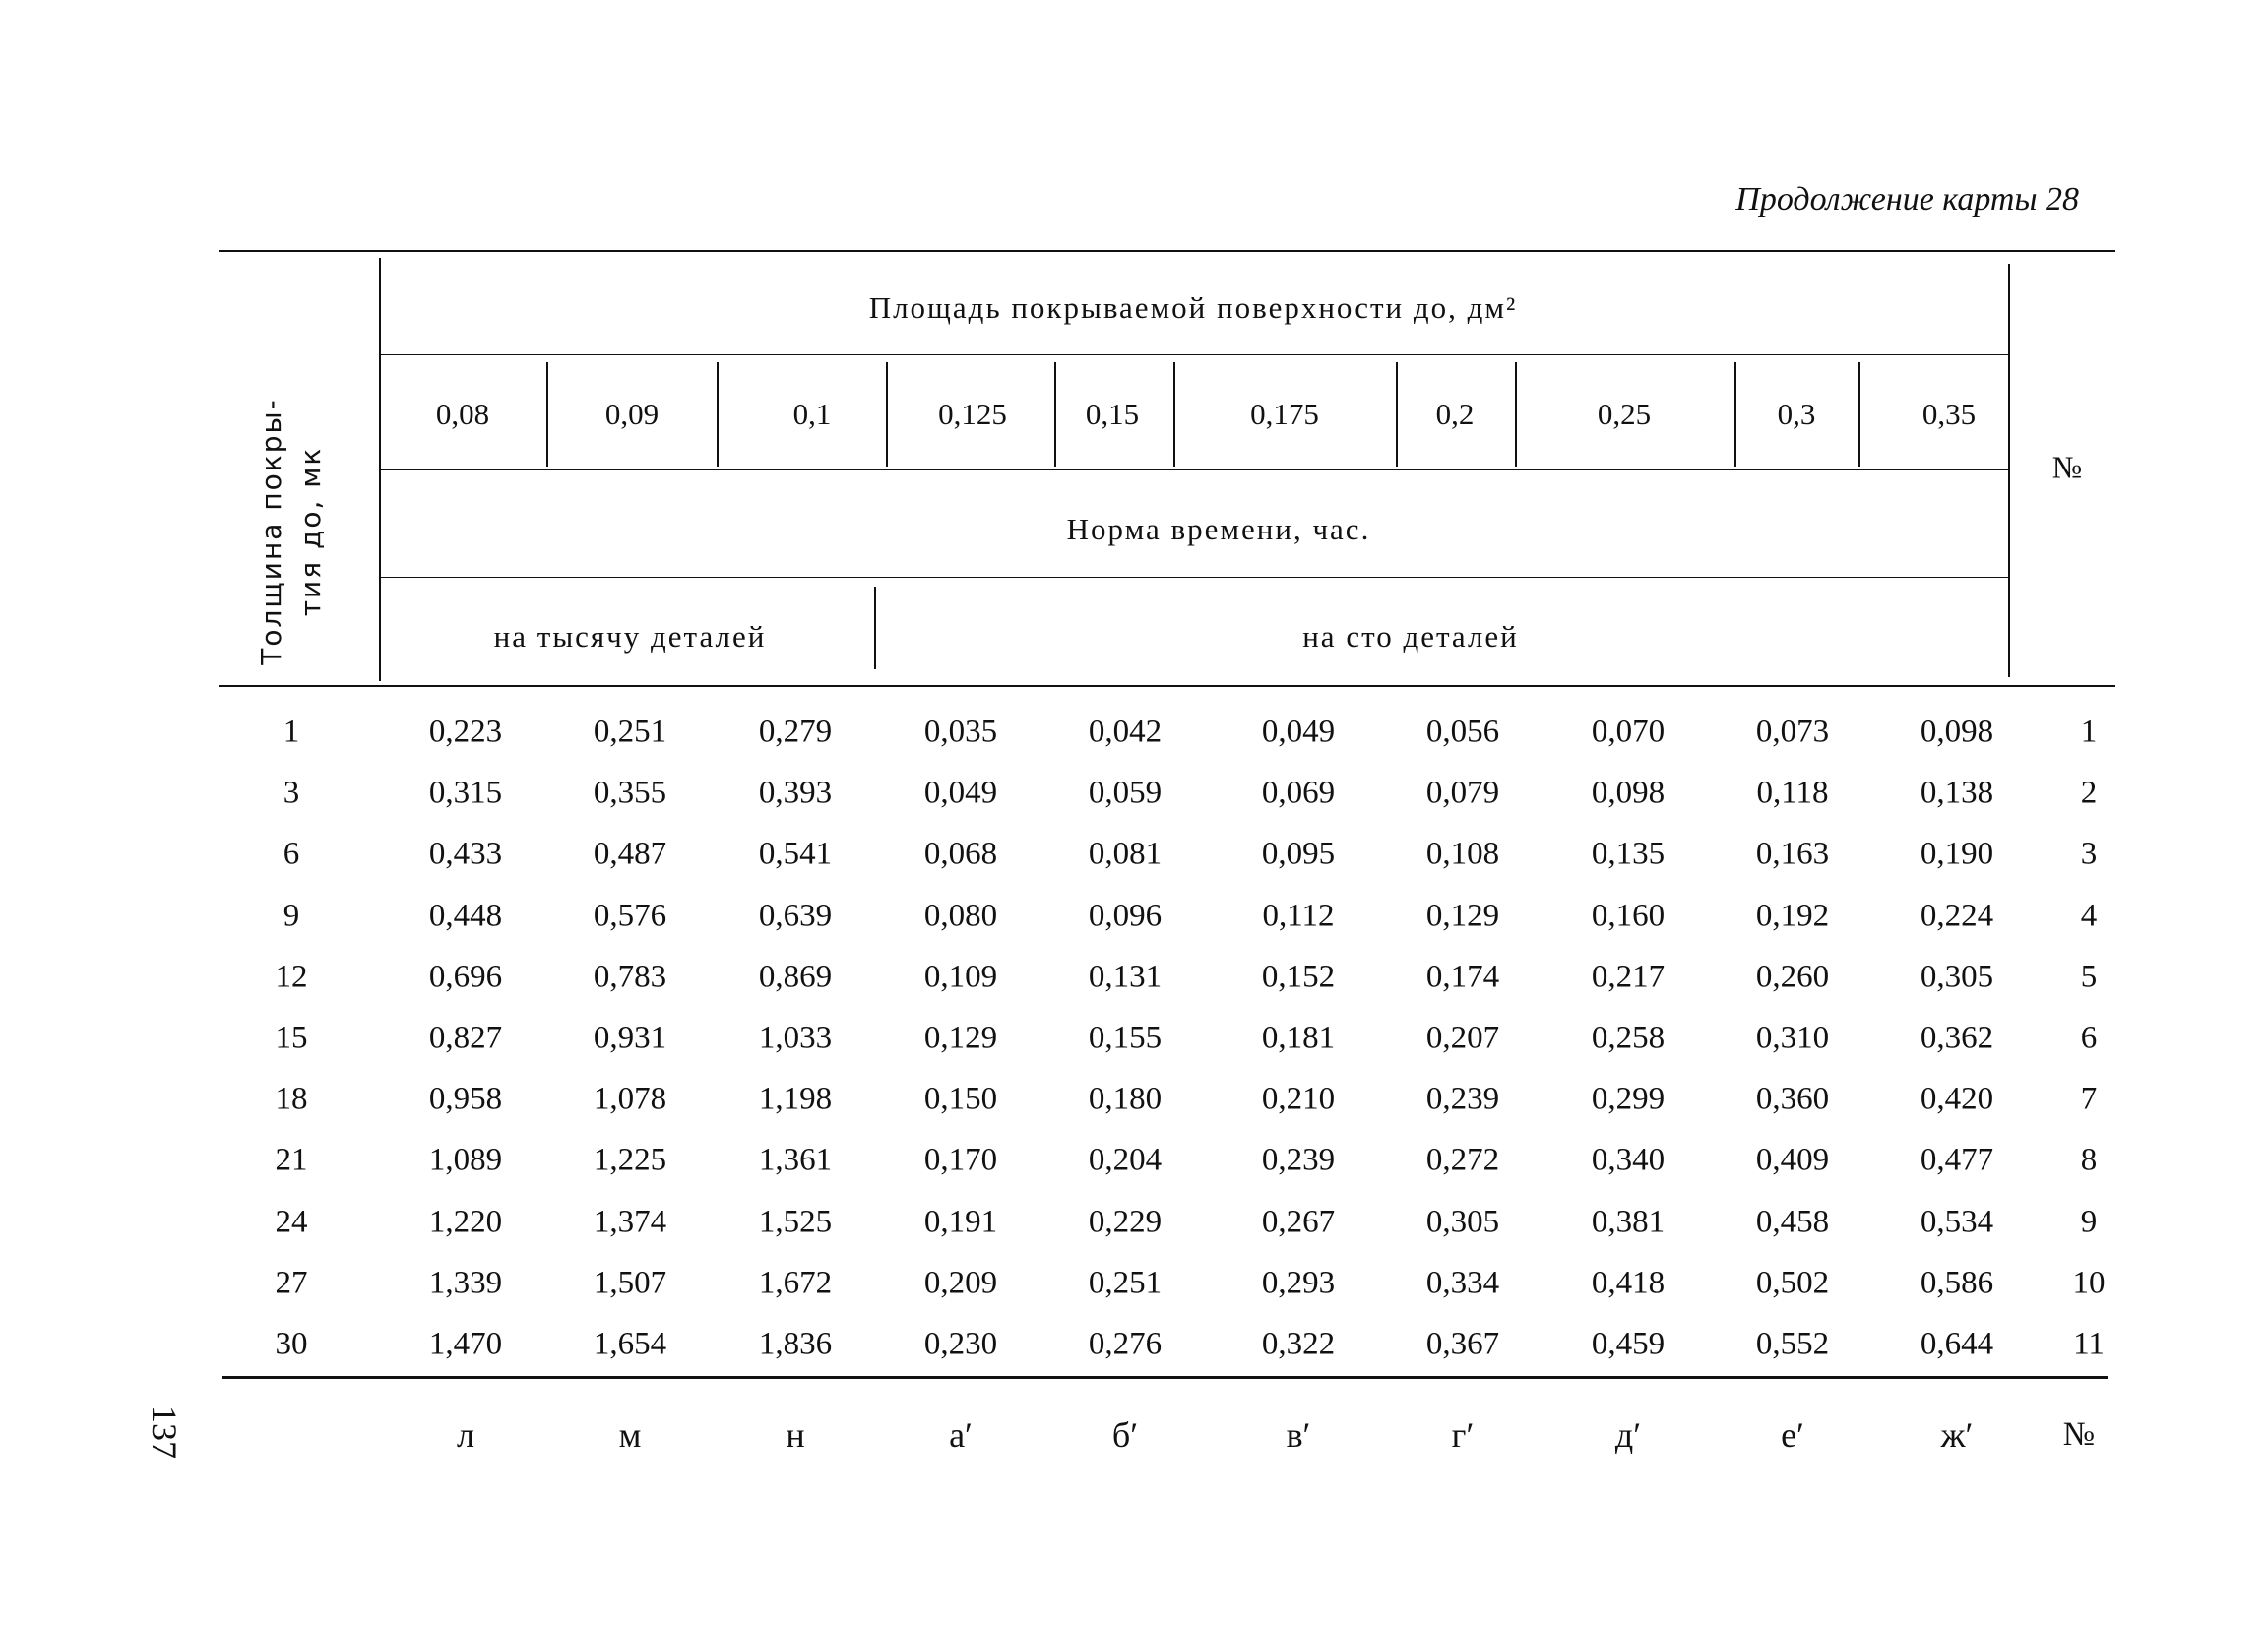 The height and width of the screenshot is (1627, 2268). Describe the element at coordinates (875, 628) in the screenshot. I see `header-group-divider` at that location.